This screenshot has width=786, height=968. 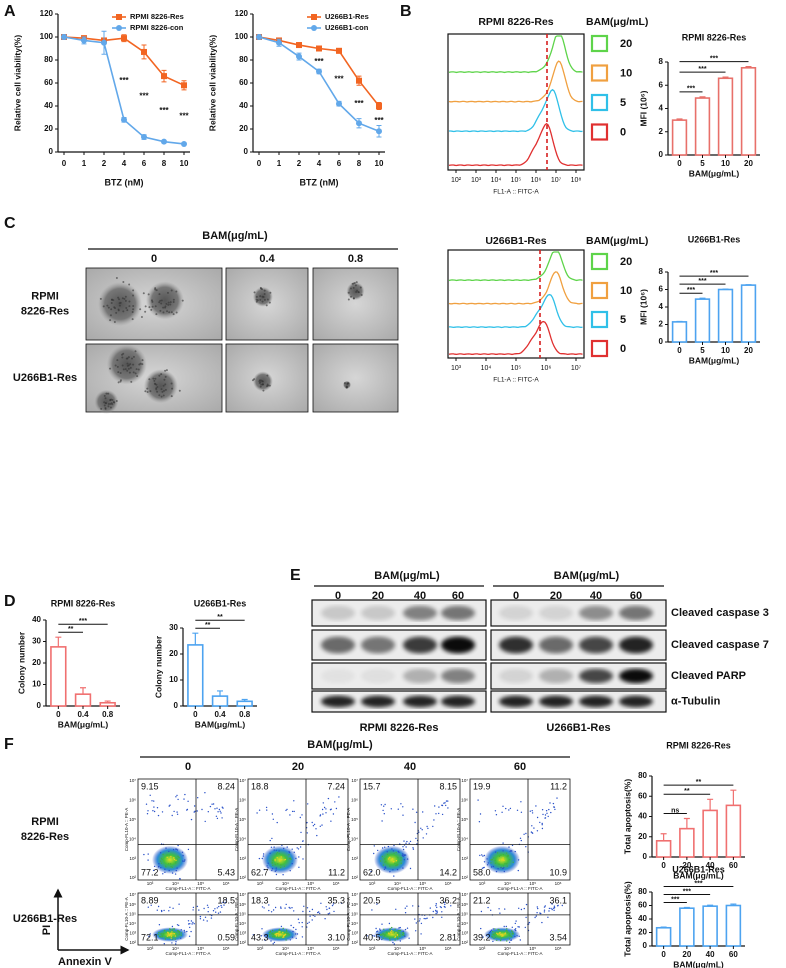 What do you see at coordinates (627, 817) in the screenshot?
I see `y-axis-label: Total apoptosis(%)` at bounding box center [627, 817].